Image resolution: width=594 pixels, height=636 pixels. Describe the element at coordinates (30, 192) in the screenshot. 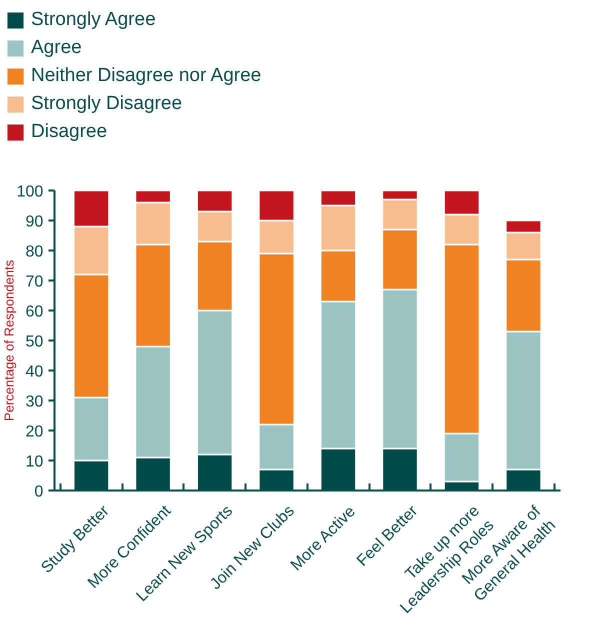

I see `y-tick-label: 100` at that location.